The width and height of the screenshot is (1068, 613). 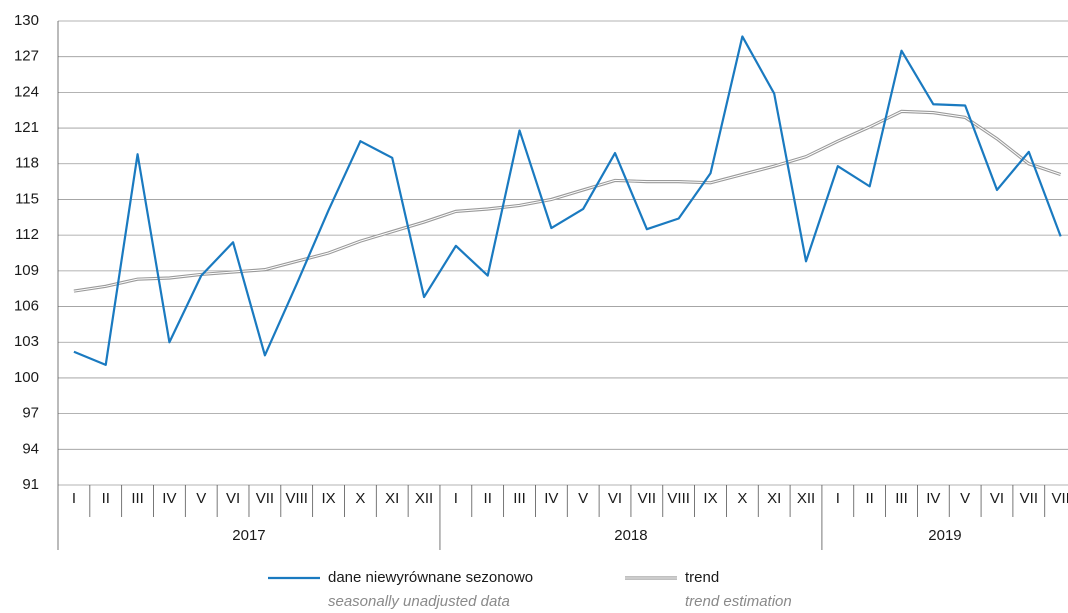 I want to click on y-tick-label: 106, so click(x=26, y=306).